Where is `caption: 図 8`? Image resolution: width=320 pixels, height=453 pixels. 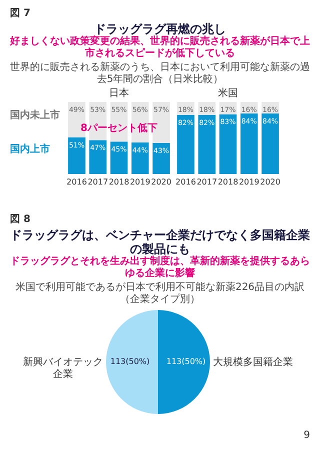
caption: 図 8 is located at coordinates (21, 219).